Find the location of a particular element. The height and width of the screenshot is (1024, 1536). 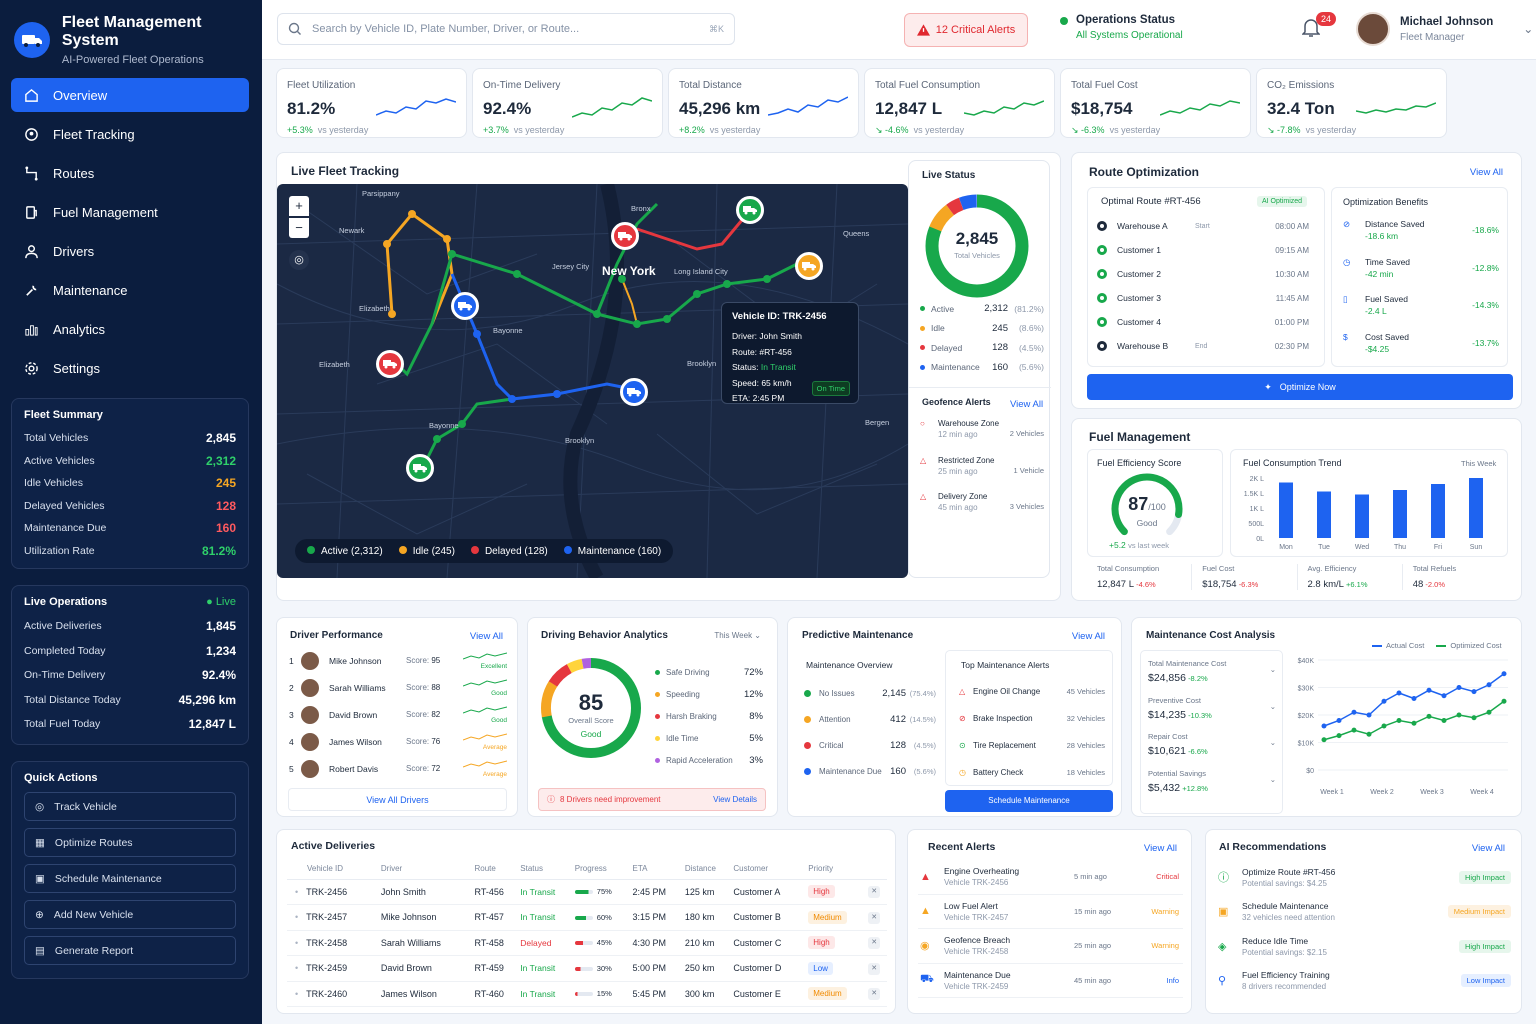

view-details-link: View Details is located at coordinates (735, 799).